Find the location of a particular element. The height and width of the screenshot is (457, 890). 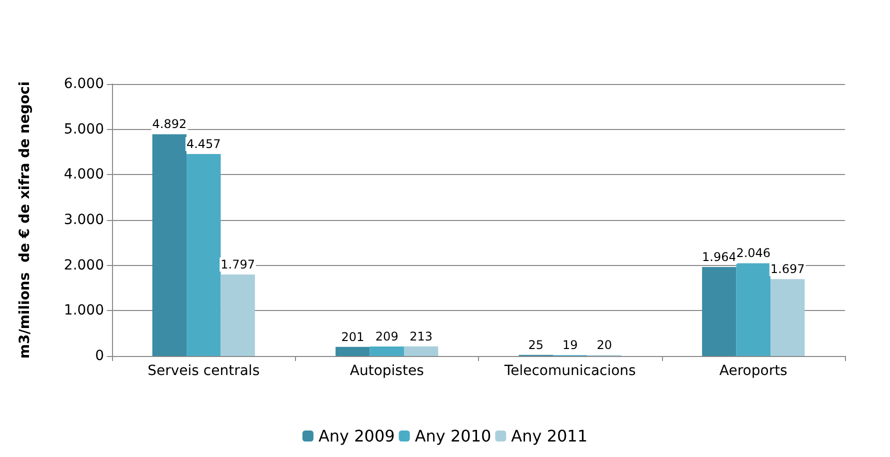

y-tick-label: 6.000 is located at coordinates (84, 84).